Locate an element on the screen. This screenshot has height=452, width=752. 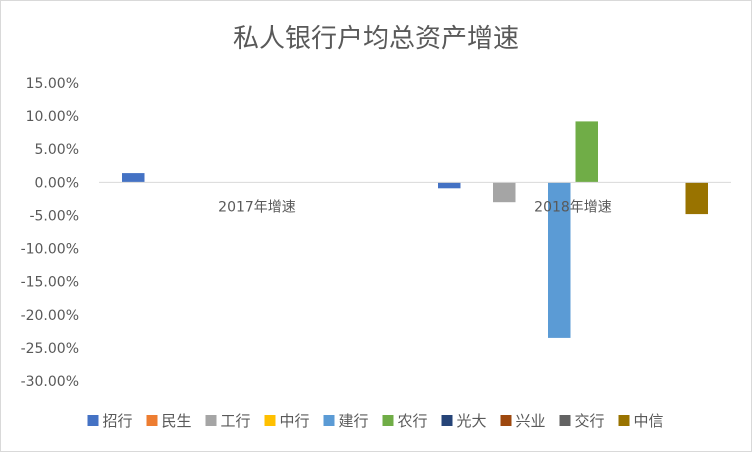
chart-title: 私人银行户均总资产增速 is located at coordinates (376, 39).